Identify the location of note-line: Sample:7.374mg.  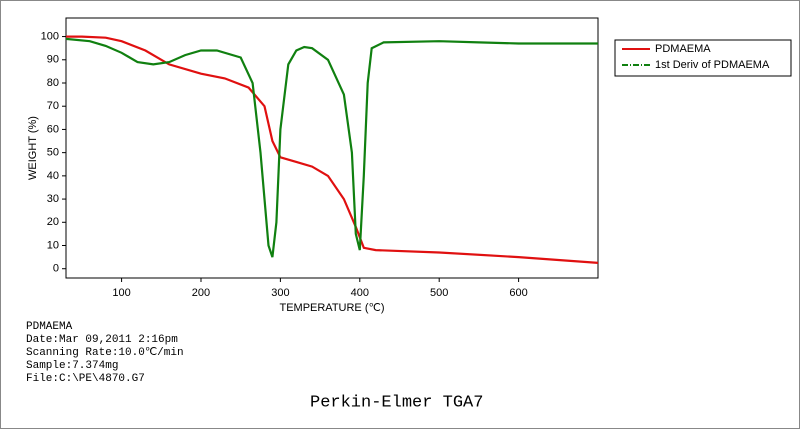
(72, 366).